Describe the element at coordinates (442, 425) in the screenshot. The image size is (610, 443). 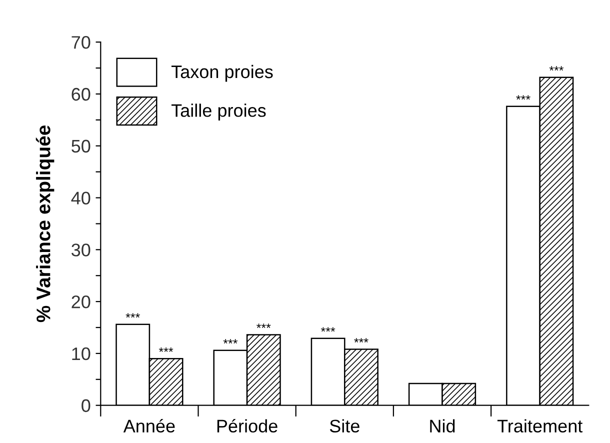
I see `x-tick-label: Nid` at that location.